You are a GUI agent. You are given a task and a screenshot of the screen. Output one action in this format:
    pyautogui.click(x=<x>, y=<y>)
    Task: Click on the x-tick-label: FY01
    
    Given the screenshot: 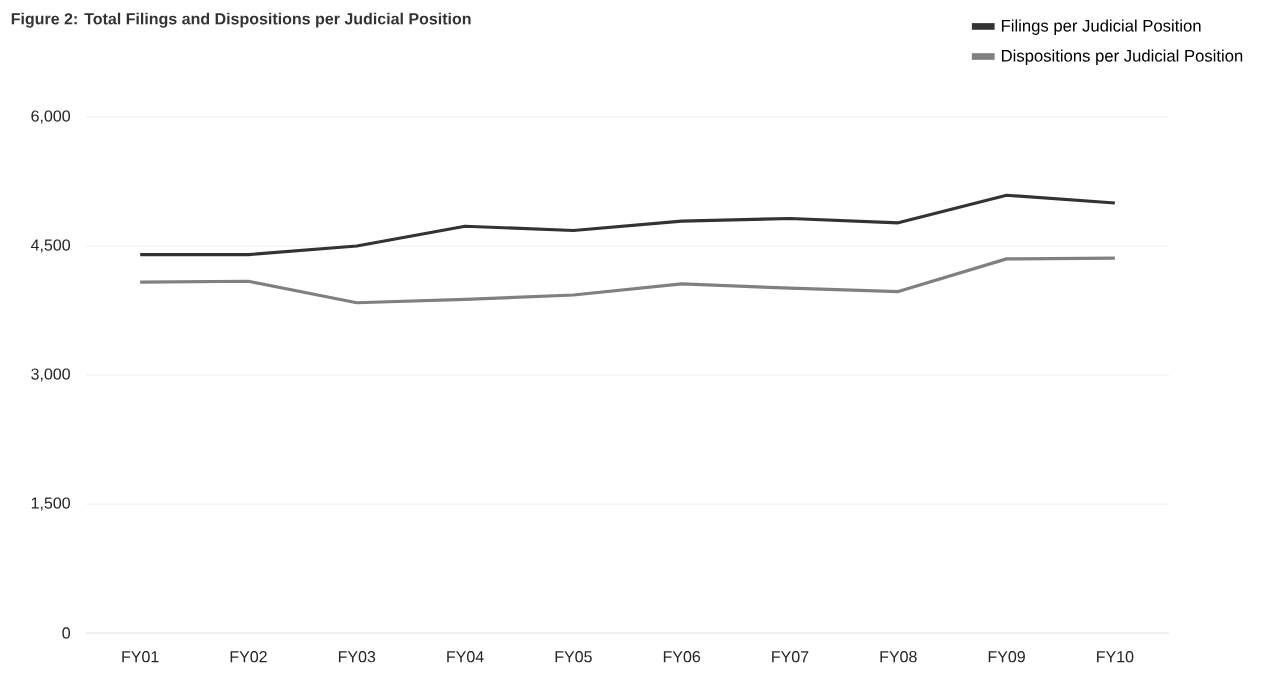 What is the action you would take?
    pyautogui.click(x=140, y=657)
    